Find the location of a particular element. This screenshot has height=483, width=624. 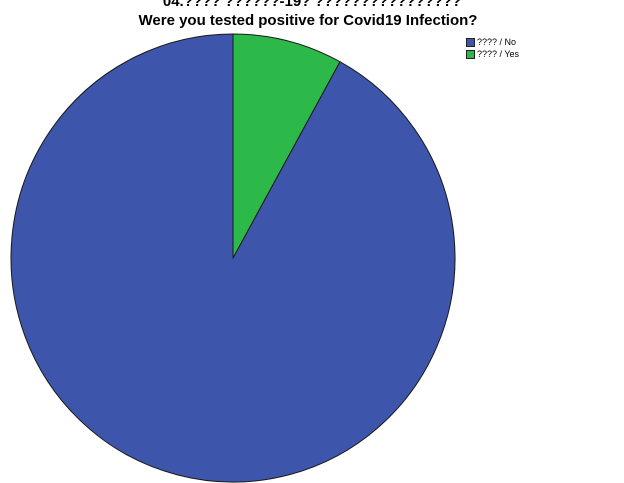

chart-supertitle: 04.???? ??????-19? ???????????????? is located at coordinates (312, 5).